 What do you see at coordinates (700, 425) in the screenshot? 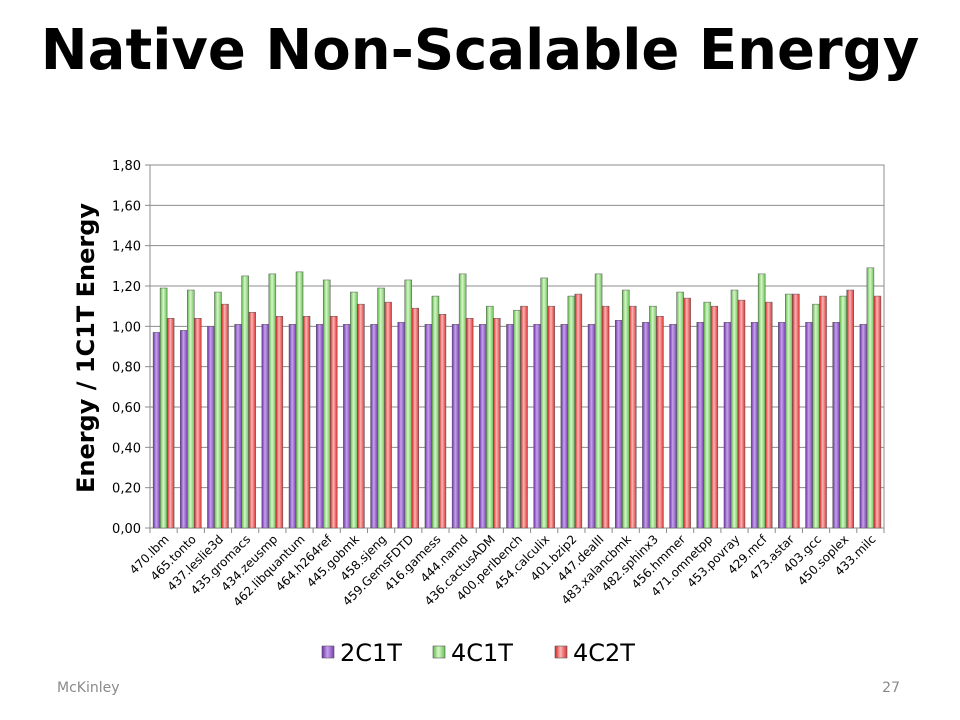
I see `bar-2C1T-471.omnetpp` at bounding box center [700, 425].